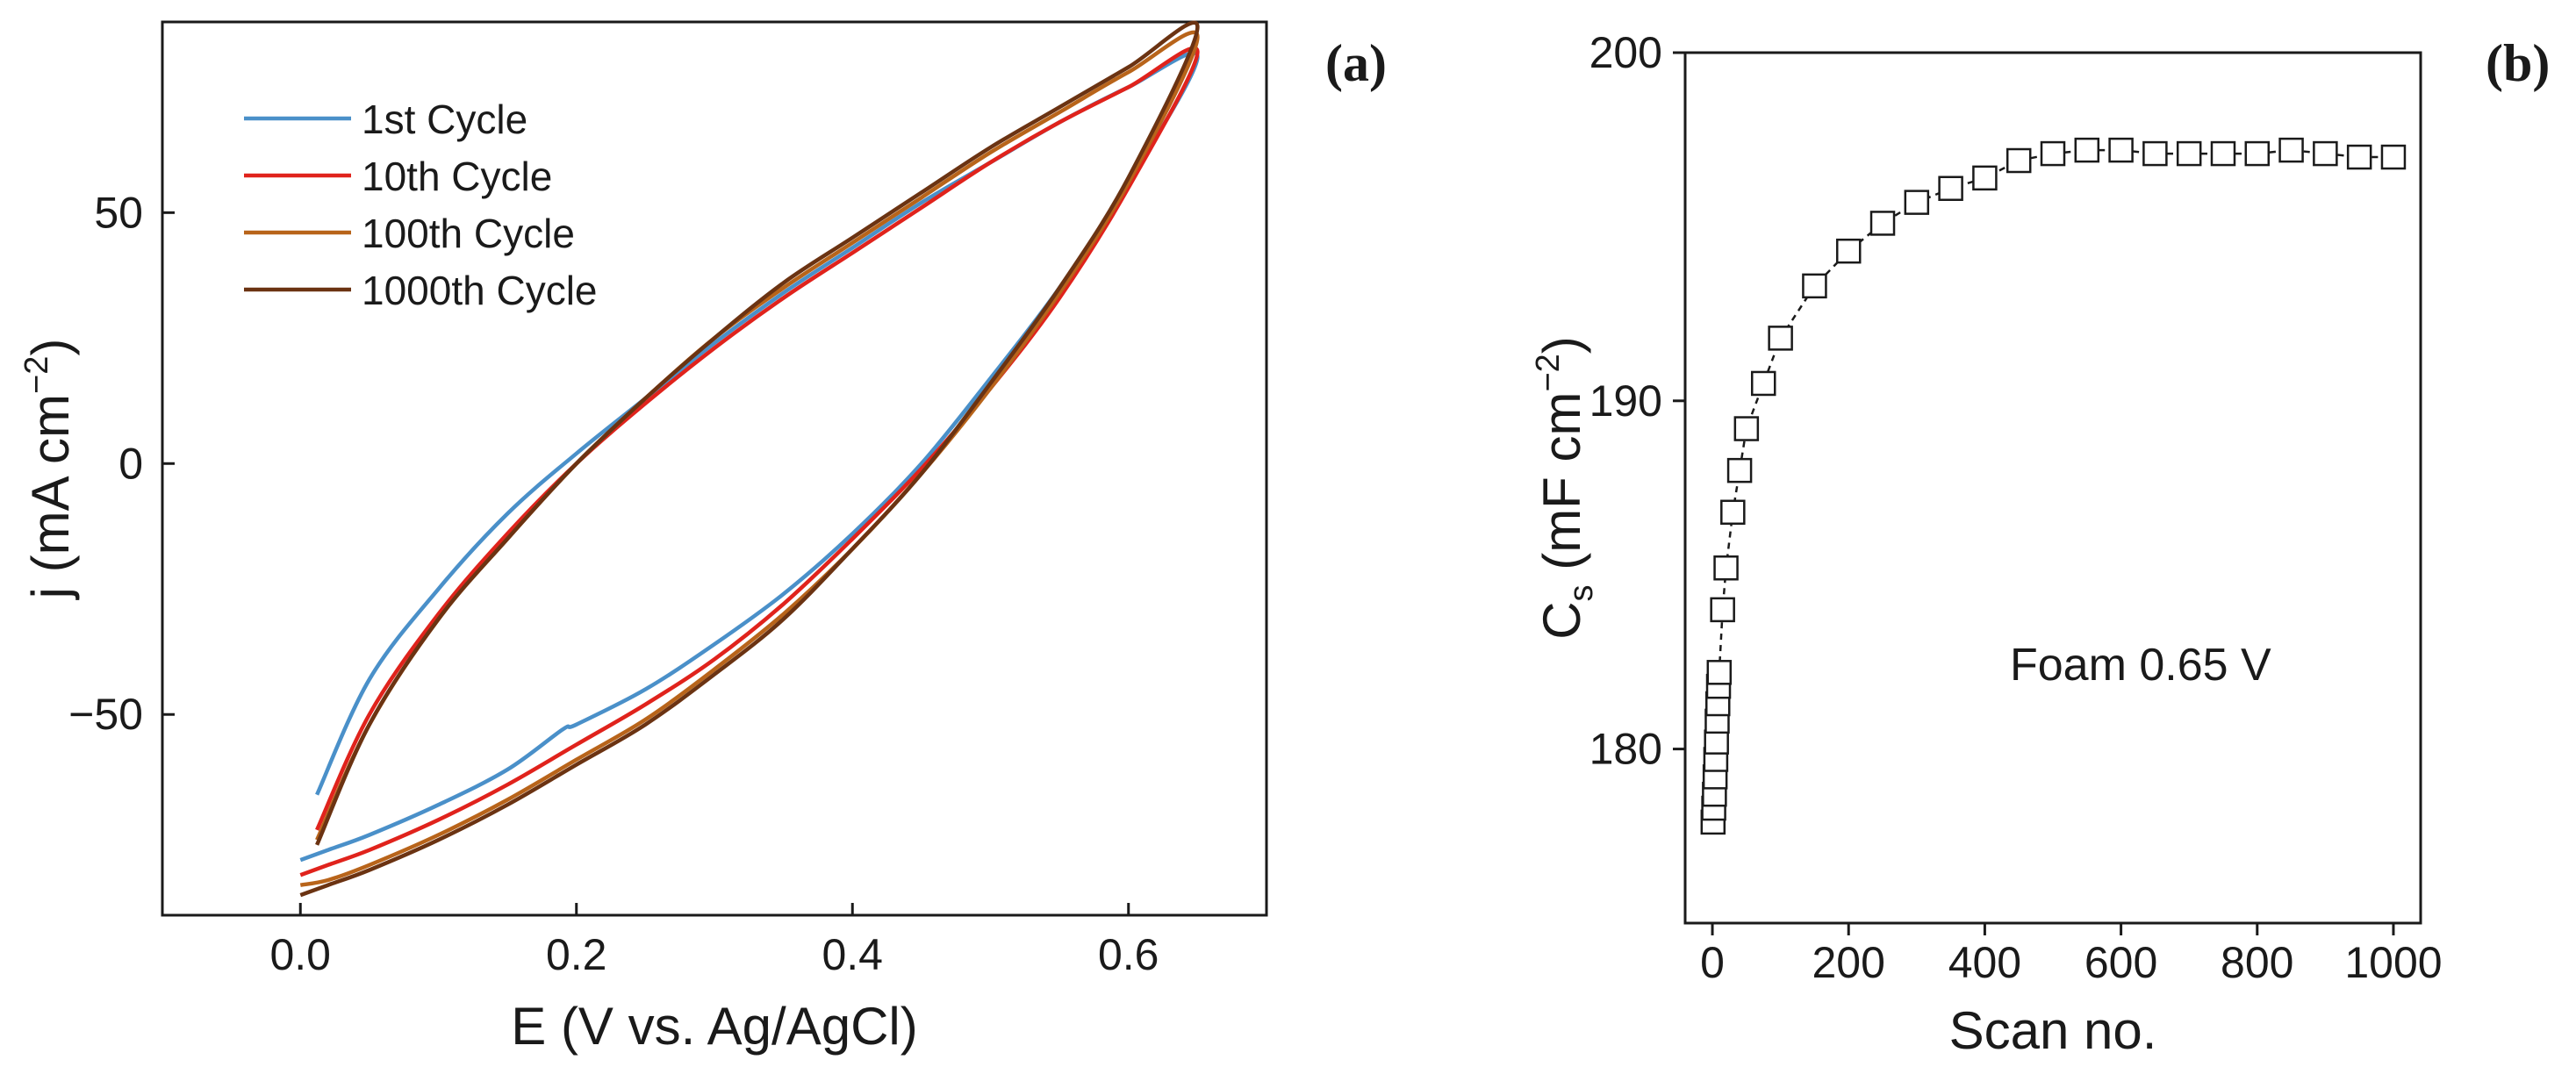 The image size is (2576, 1067). What do you see at coordinates (468, 234) in the screenshot?
I see `panel-a-legend-label: 100th Cycle` at bounding box center [468, 234].